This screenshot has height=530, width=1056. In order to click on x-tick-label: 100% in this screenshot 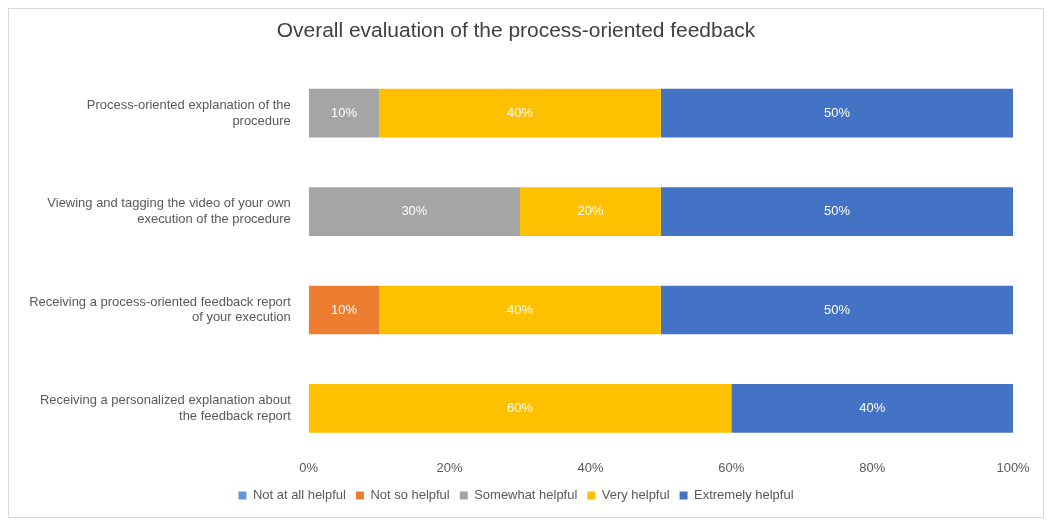, I will do `click(1013, 467)`.